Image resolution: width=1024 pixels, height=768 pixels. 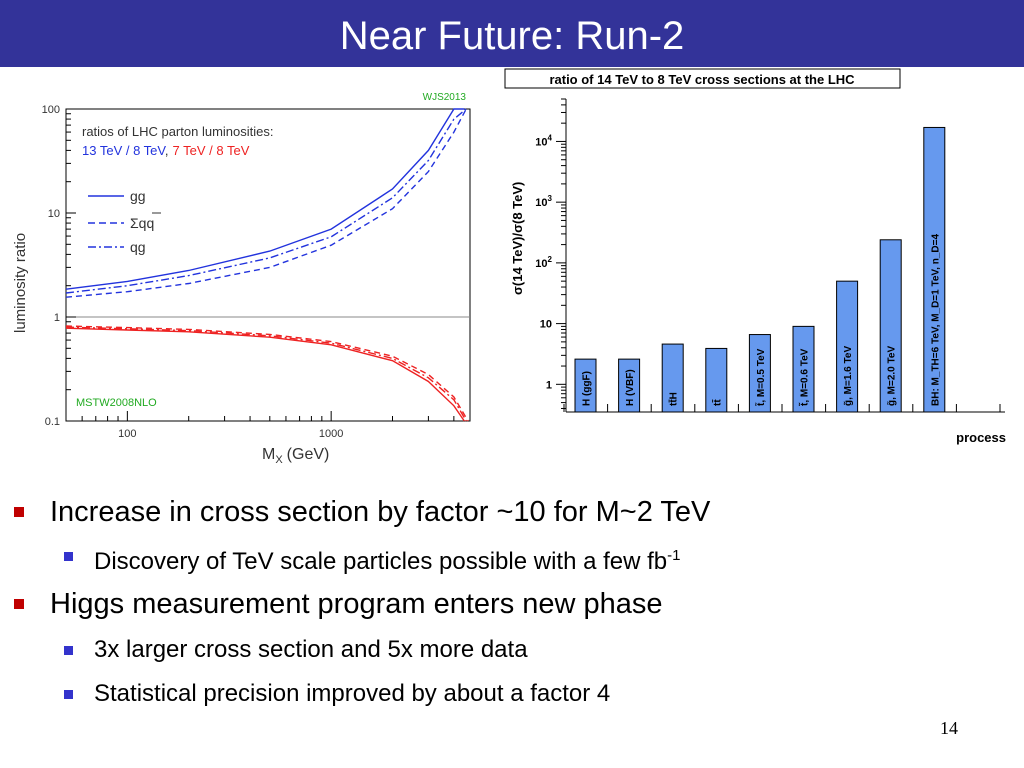 I want to click on sub-bullet-1-1-sup: -1, so click(x=674, y=555).